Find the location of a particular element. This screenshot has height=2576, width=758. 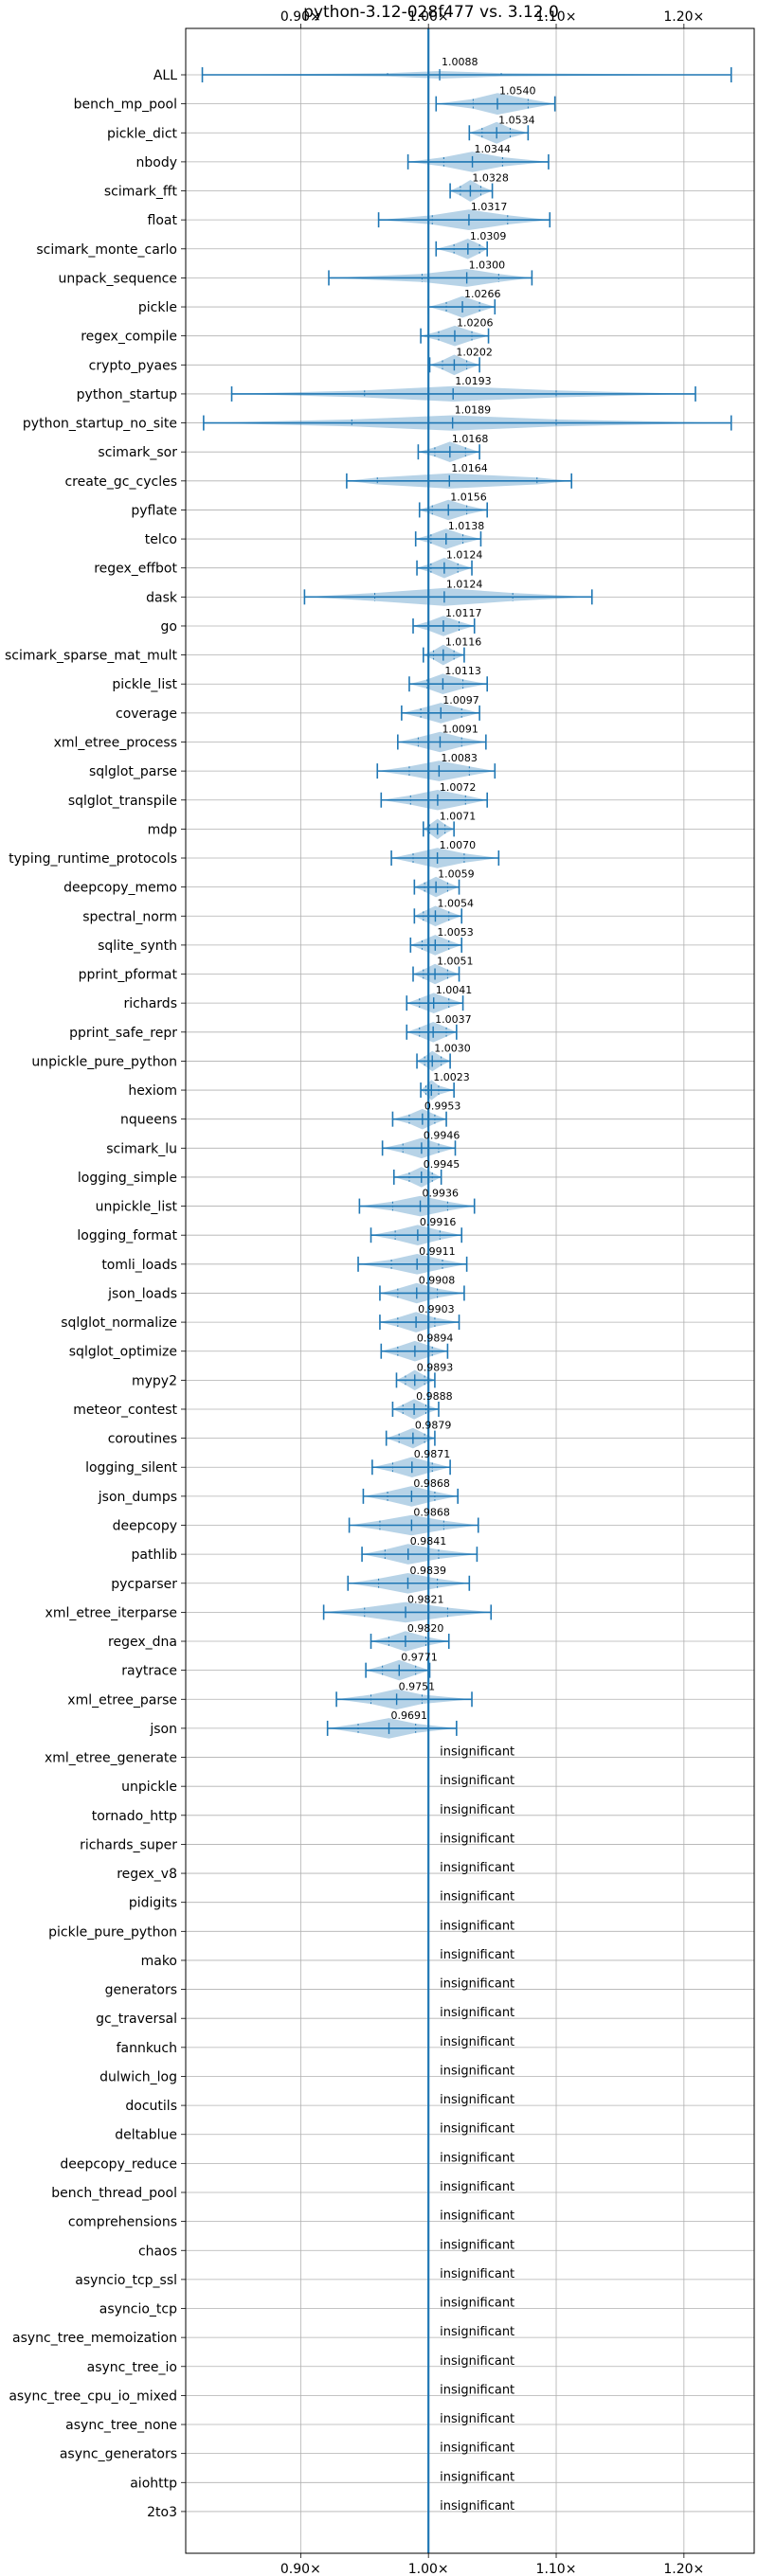

x-tick-label-bottom: 0.90× is located at coordinates (300, 2569).